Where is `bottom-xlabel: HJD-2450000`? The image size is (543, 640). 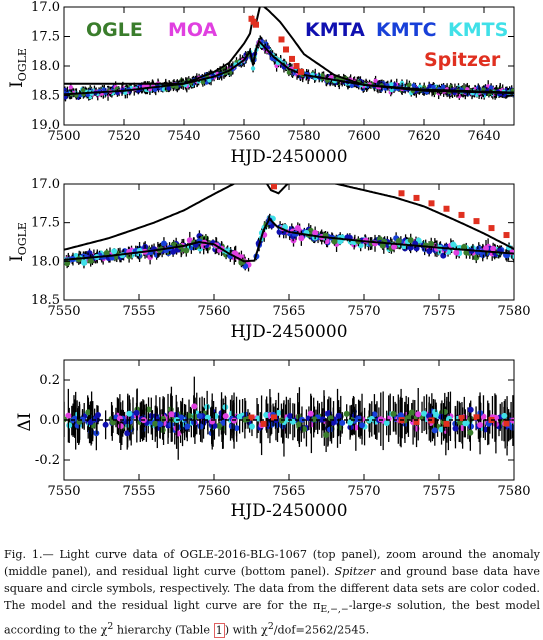 bottom-xlabel: HJD-2450000 is located at coordinates (288, 510).